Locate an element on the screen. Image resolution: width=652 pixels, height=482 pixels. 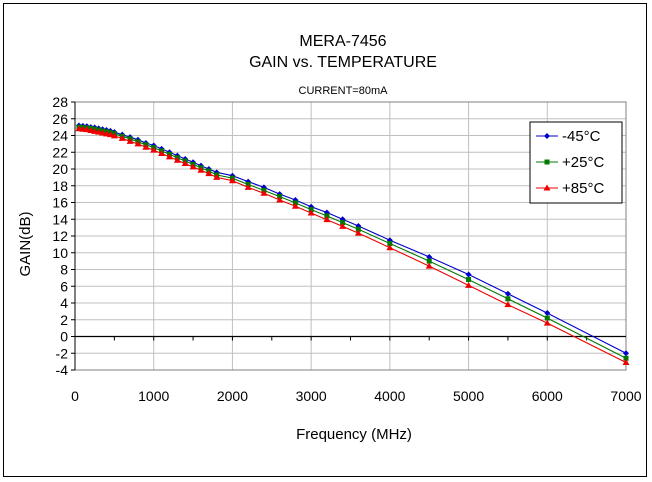
legend-item: +25°C is located at coordinates (570, 162).